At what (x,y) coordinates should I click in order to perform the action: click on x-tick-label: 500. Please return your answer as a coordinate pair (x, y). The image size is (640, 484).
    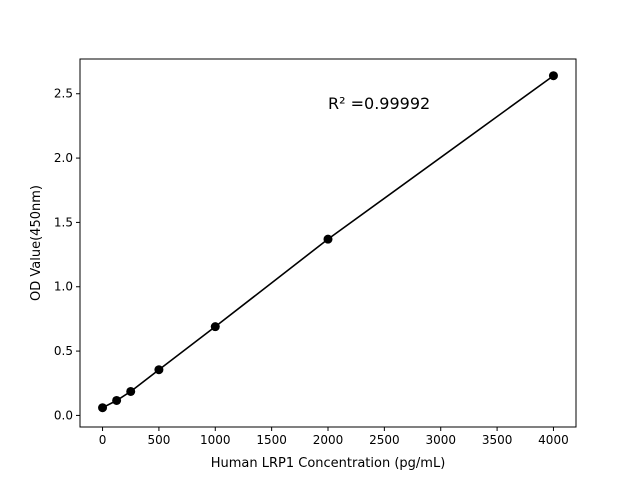
    Looking at the image, I should click on (158, 440).